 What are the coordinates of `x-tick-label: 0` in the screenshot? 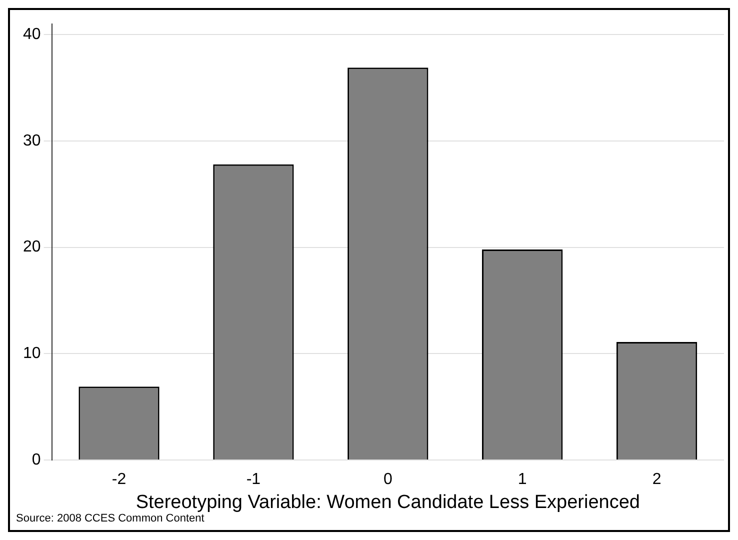 It's located at (387, 479).